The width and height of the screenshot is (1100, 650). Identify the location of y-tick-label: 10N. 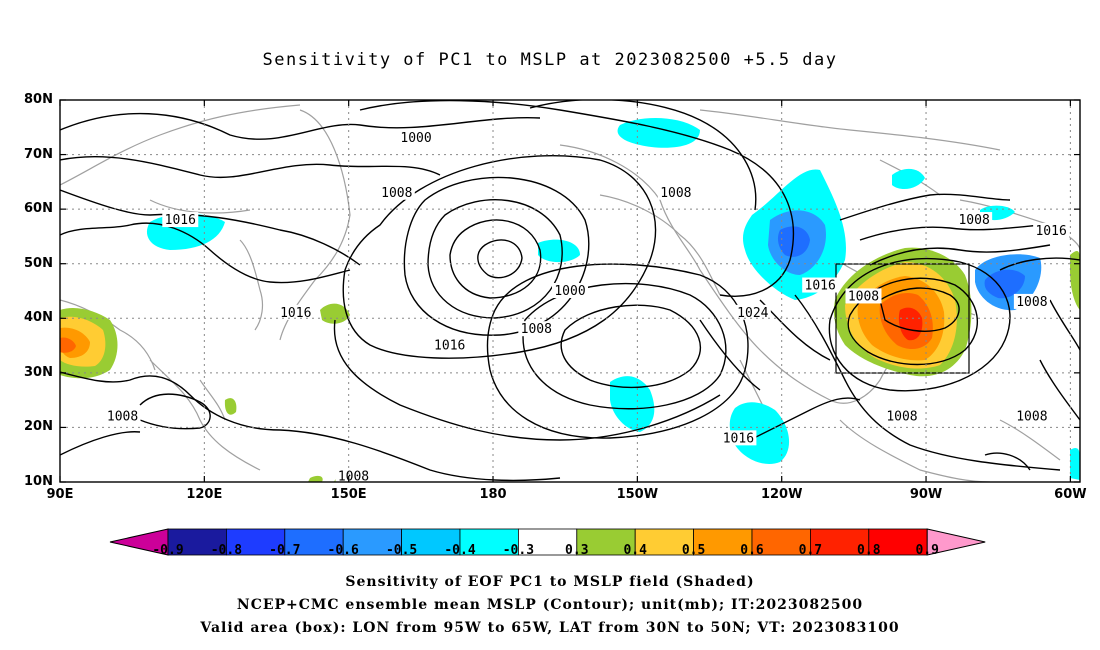
(38, 481).